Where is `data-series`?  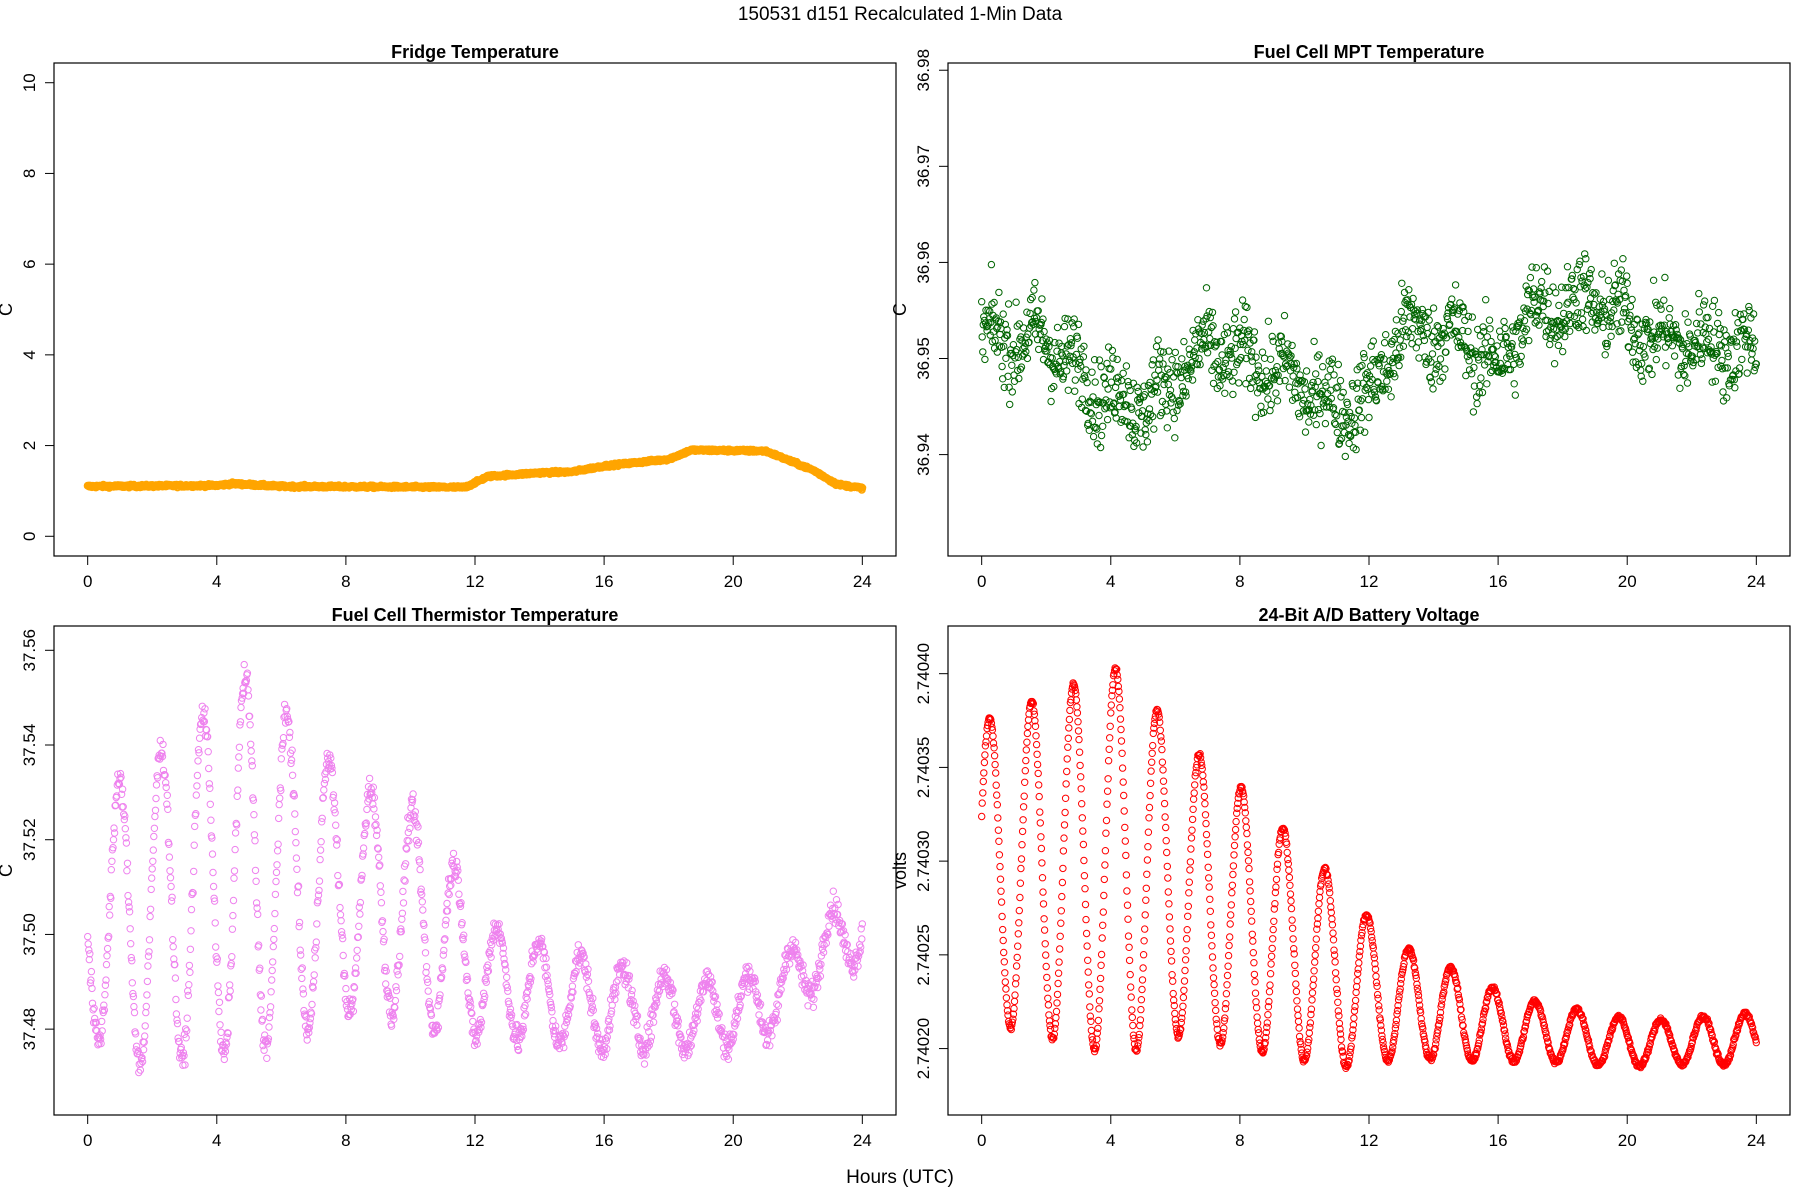
data-series is located at coordinates (1369, 868).